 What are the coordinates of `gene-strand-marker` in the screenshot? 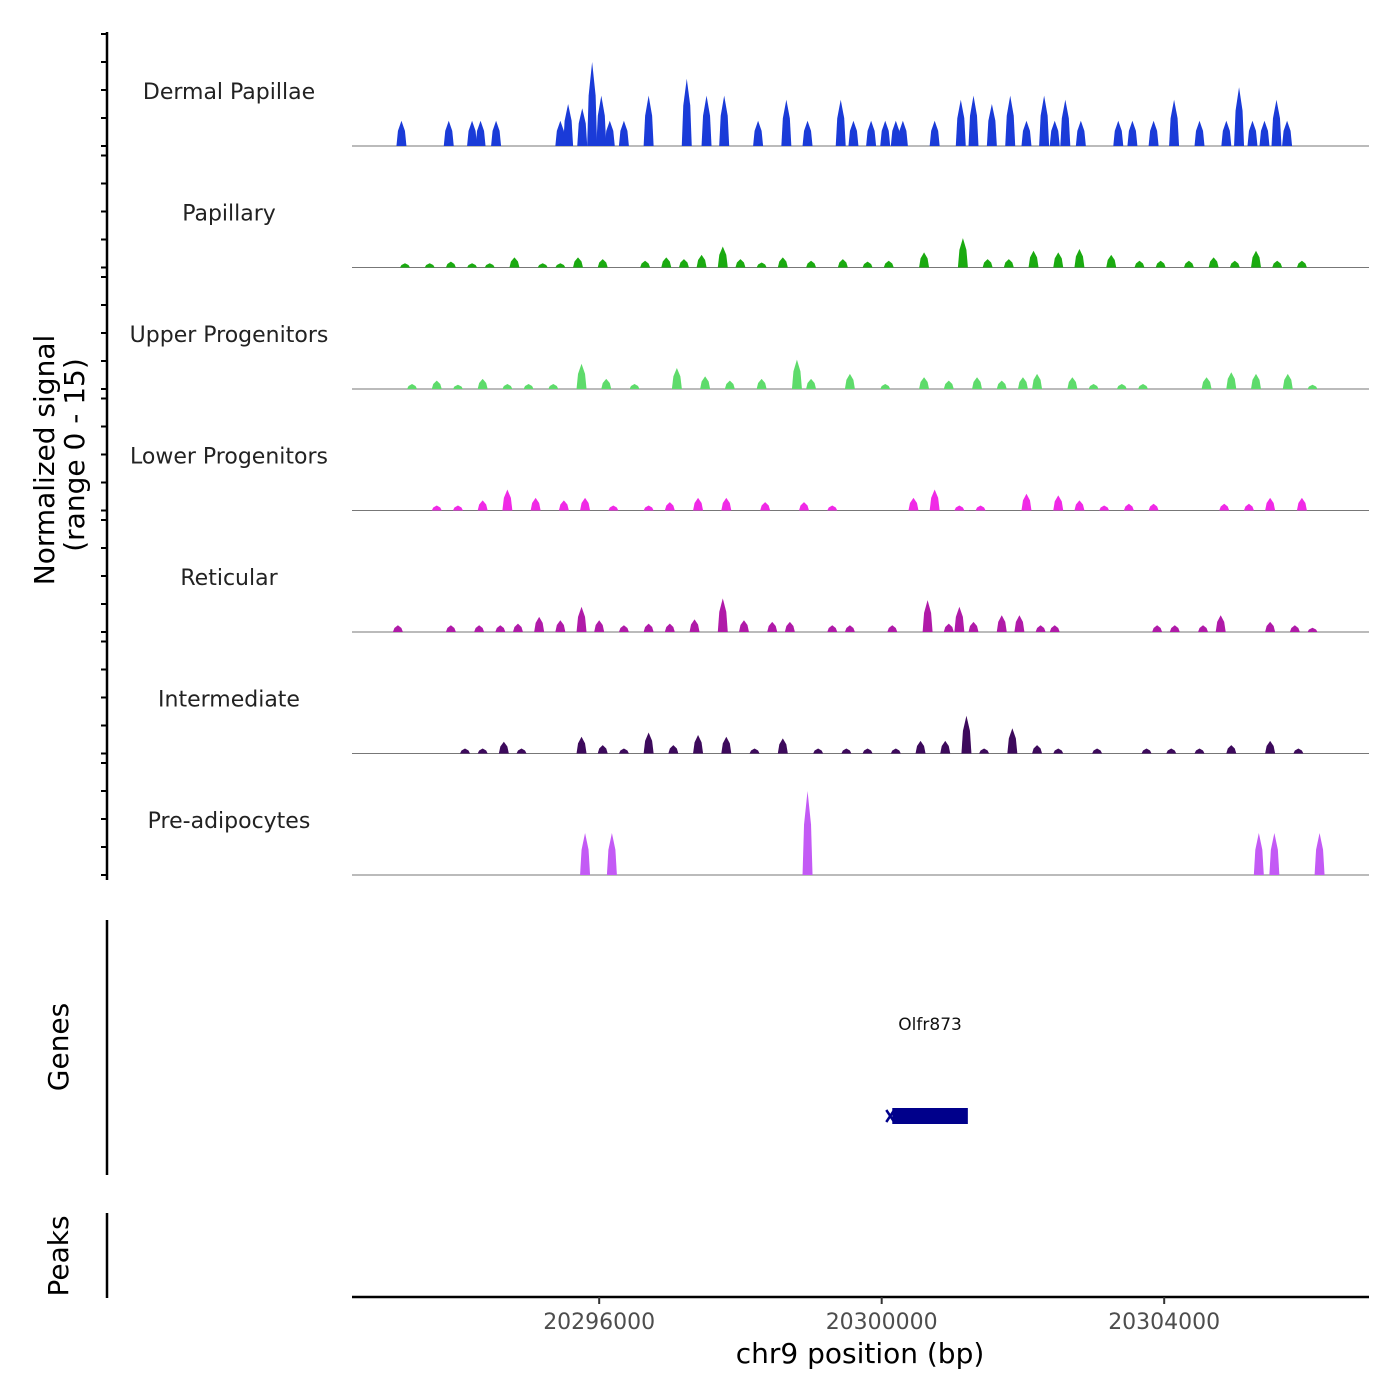 It's located at (890, 1116).